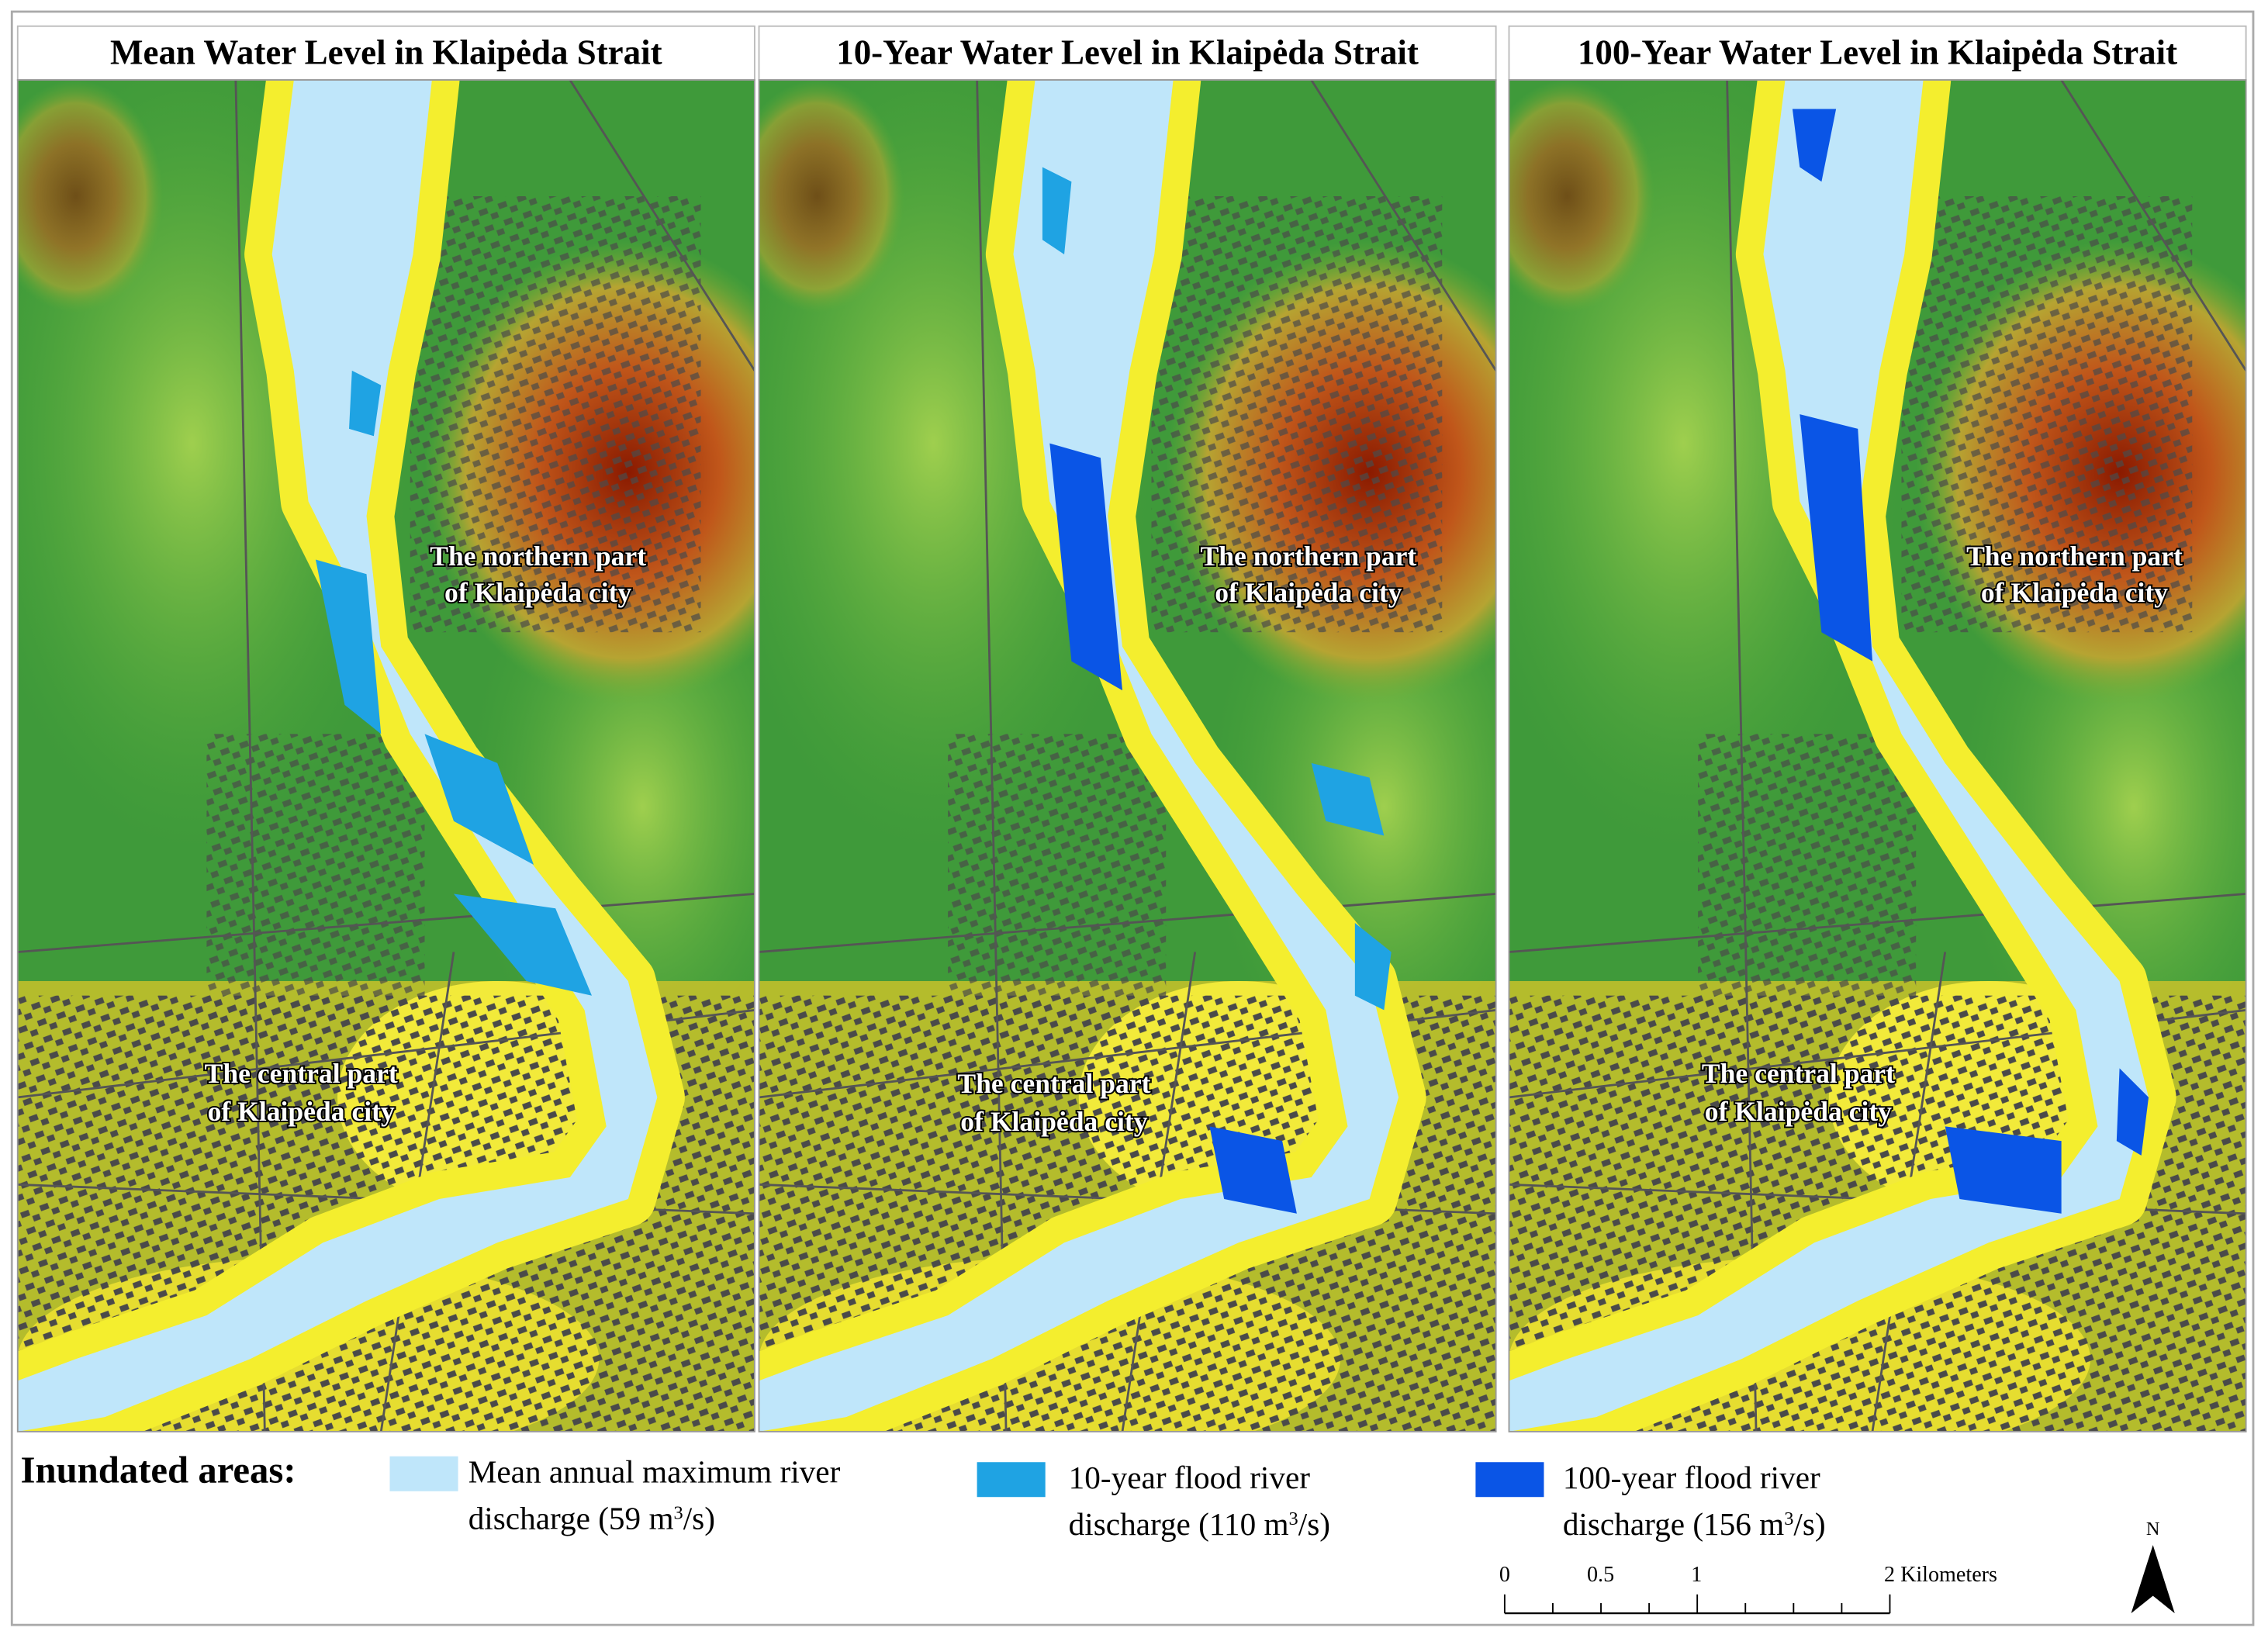  I want to click on legend-heading: Inundated areas:, so click(158, 1470).